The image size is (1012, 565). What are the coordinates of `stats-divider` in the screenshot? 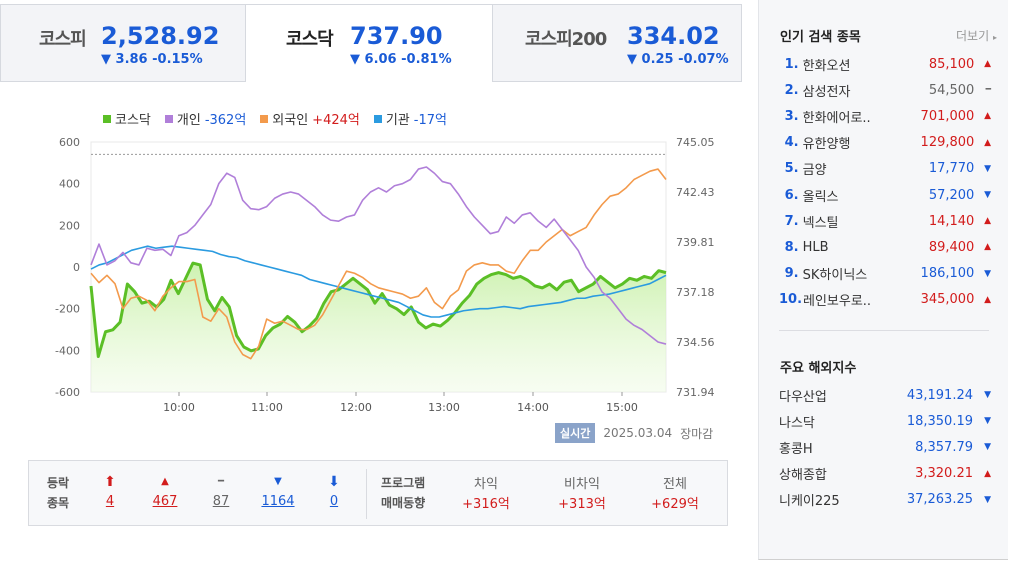 It's located at (366, 494).